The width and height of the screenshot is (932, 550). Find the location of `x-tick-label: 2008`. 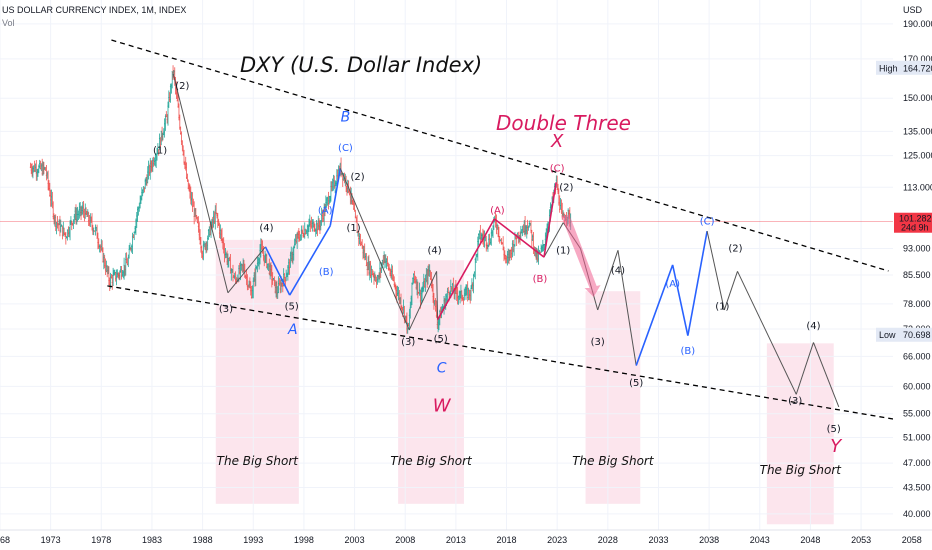

x-tick-label: 2008 is located at coordinates (405, 540).